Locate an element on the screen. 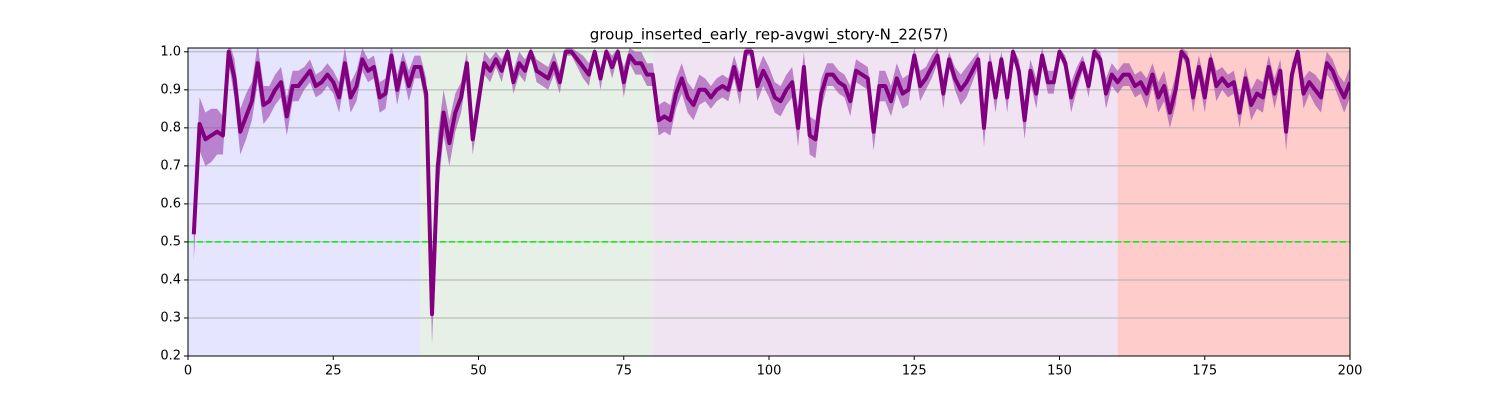 The width and height of the screenshot is (1500, 400). x-tick-label: 200 is located at coordinates (1350, 371).